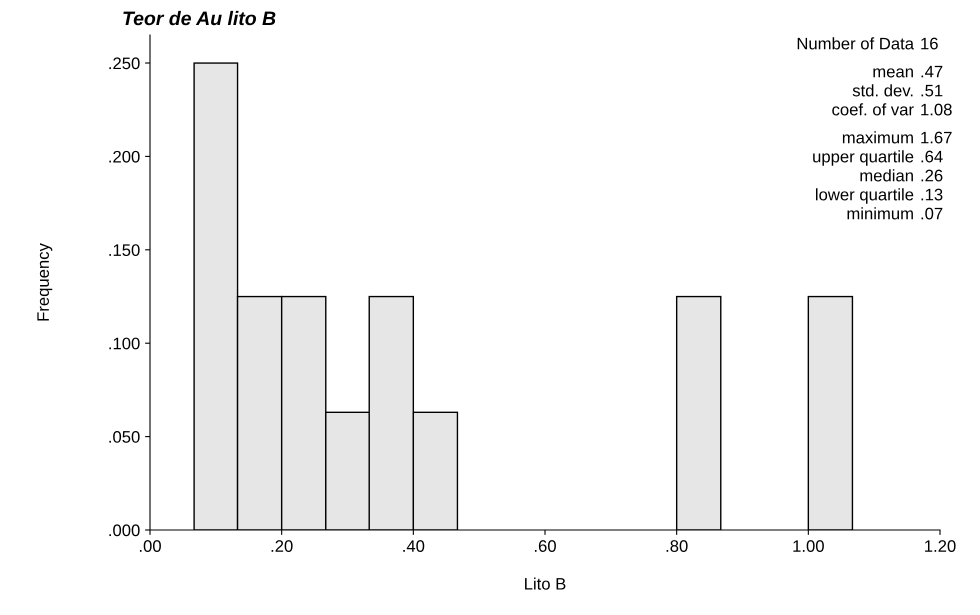 The image size is (980, 615). Describe the element at coordinates (897, 137) in the screenshot. I see `annotation: maximum 1.67` at that location.